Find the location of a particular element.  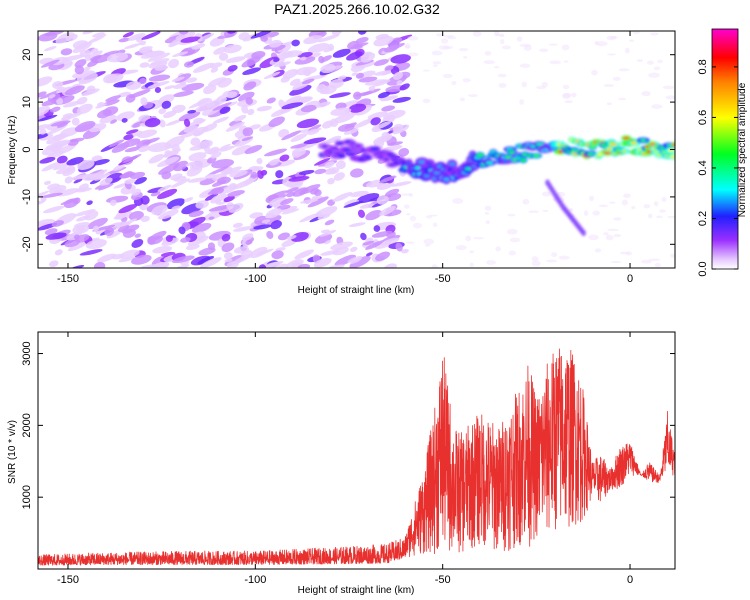

figure-title: PAZ1.2025.266.10.02.G32 is located at coordinates (357, 9).